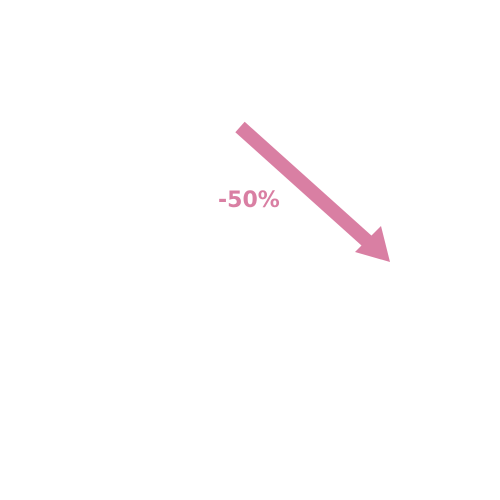 This screenshot has width=500, height=500. What do you see at coordinates (303, 184) in the screenshot?
I see `arrow-shaft` at bounding box center [303, 184].